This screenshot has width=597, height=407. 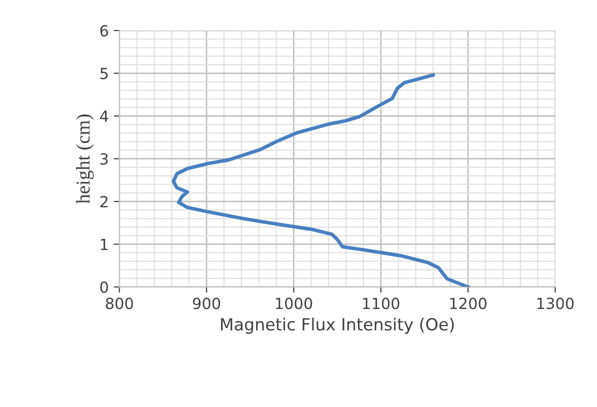 I want to click on y-tick-label: 4, so click(x=104, y=116).